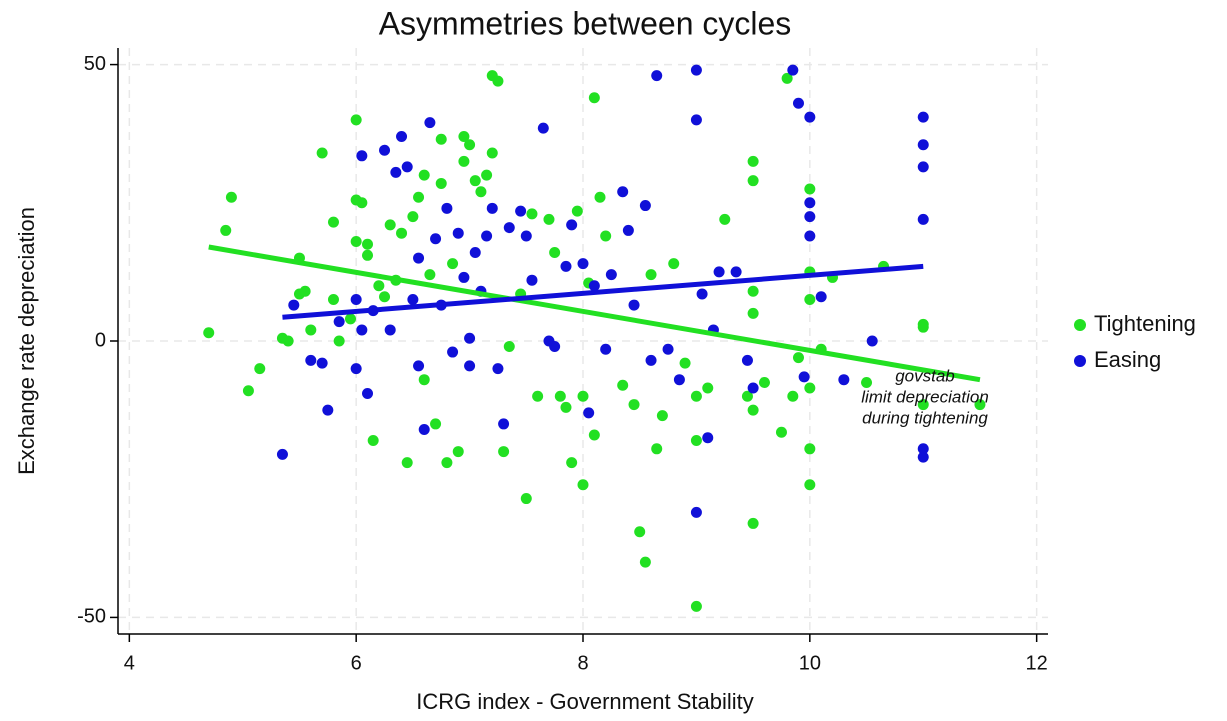 This screenshot has width=1227, height=721. Describe the element at coordinates (585, 23) in the screenshot. I see `chart-title: Asymmetries between cycles` at that location.